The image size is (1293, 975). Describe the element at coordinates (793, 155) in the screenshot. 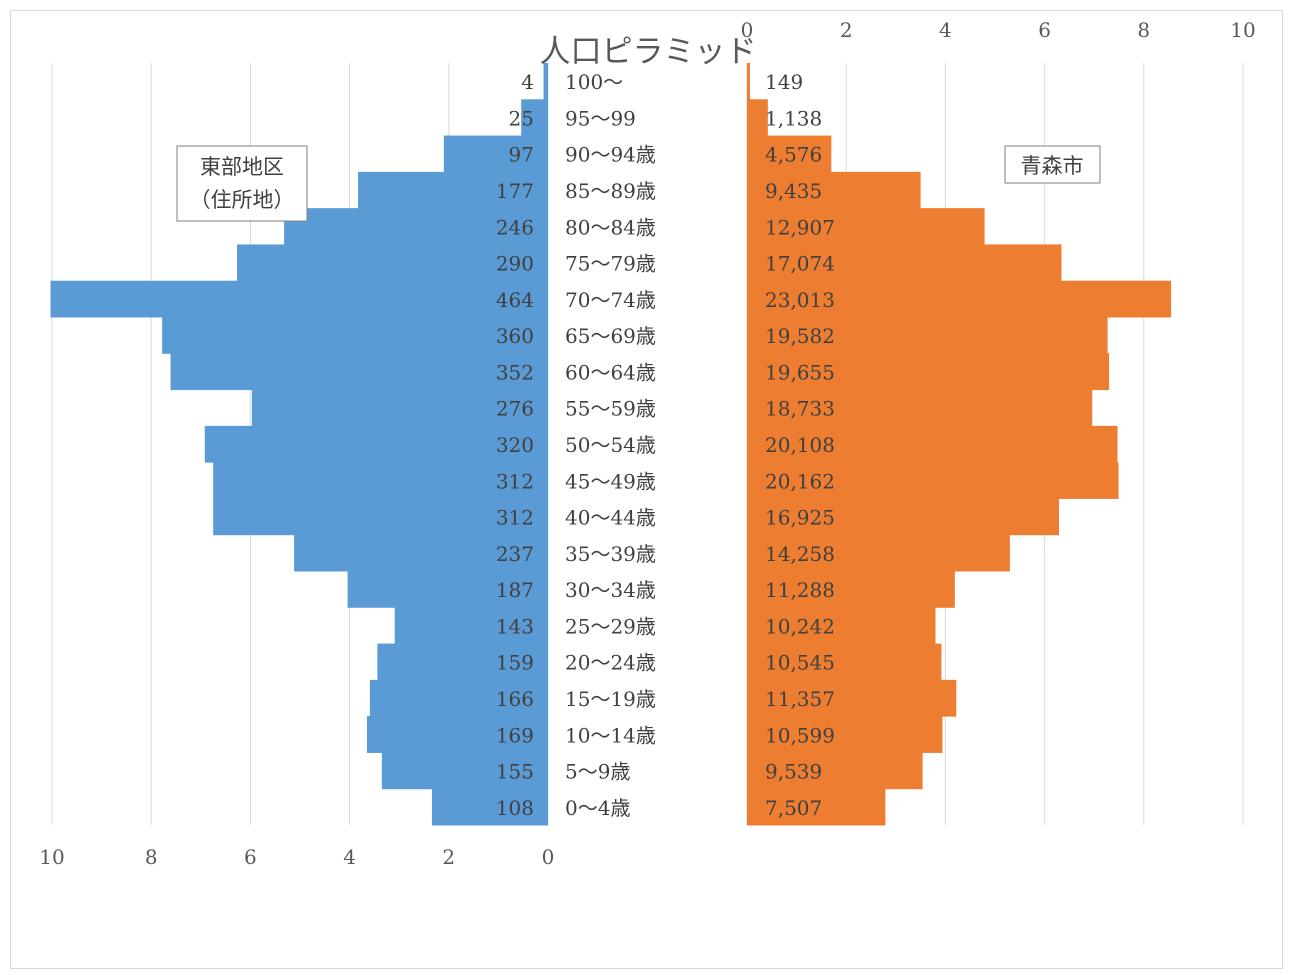

I see `count-label-right: 4,576` at that location.